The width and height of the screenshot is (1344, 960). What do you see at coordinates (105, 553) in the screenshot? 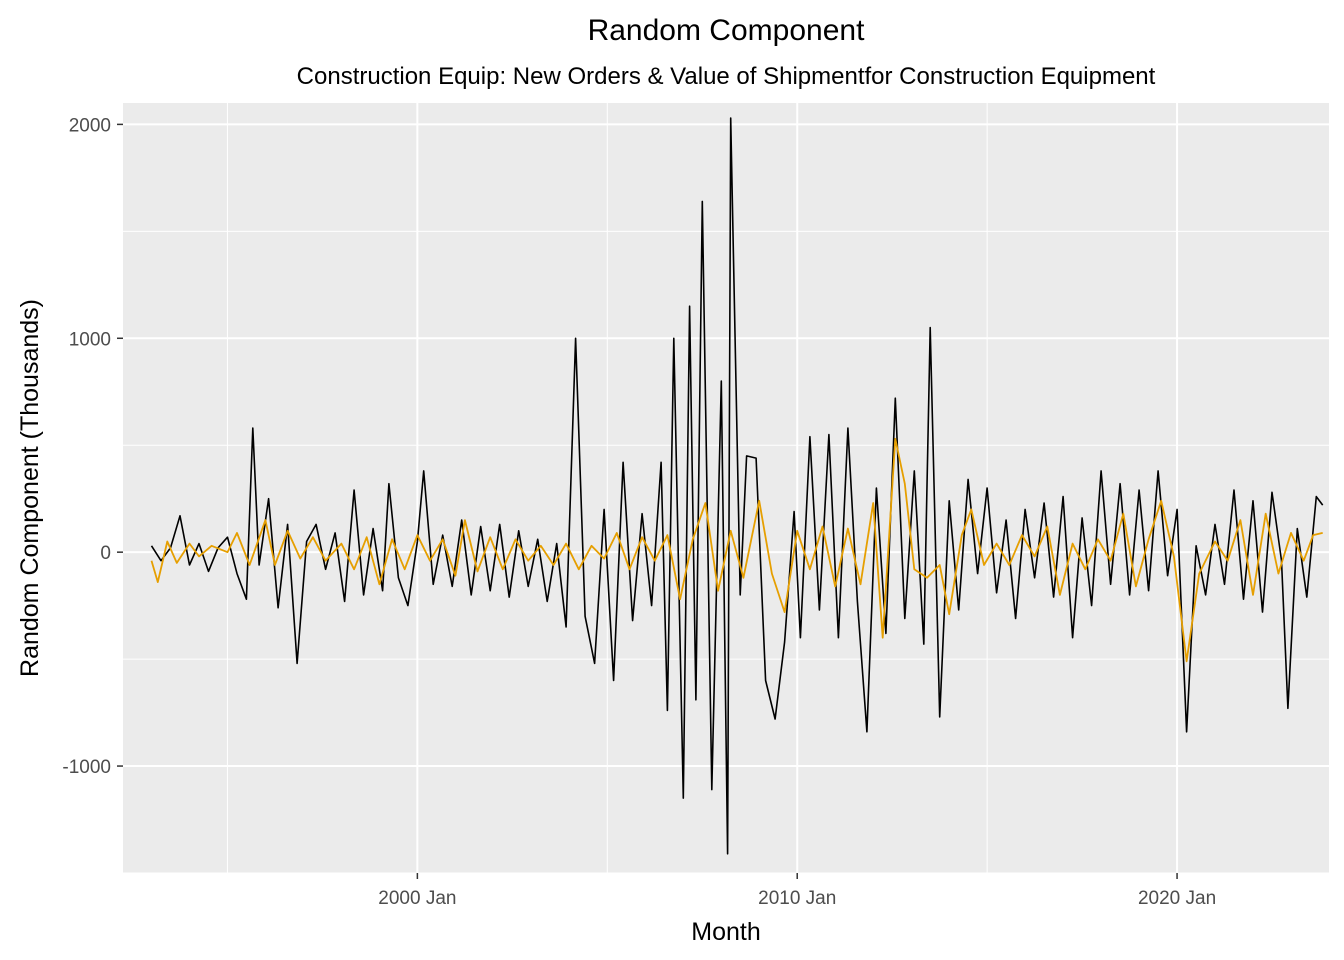
I see `y-tick-label: 0` at bounding box center [105, 553].